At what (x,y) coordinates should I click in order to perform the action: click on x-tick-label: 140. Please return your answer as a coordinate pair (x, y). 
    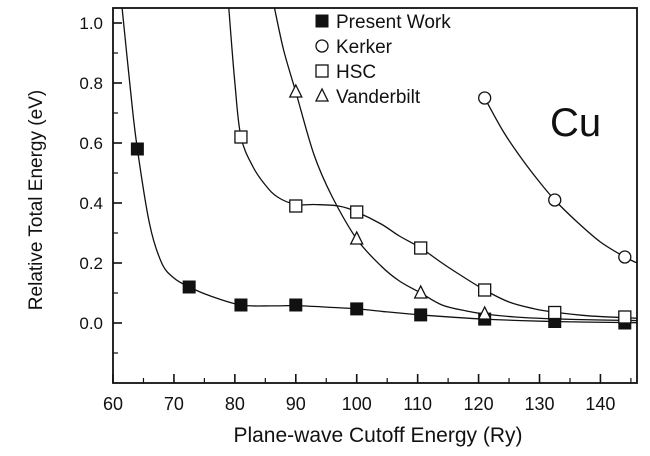
    Looking at the image, I should click on (600, 404).